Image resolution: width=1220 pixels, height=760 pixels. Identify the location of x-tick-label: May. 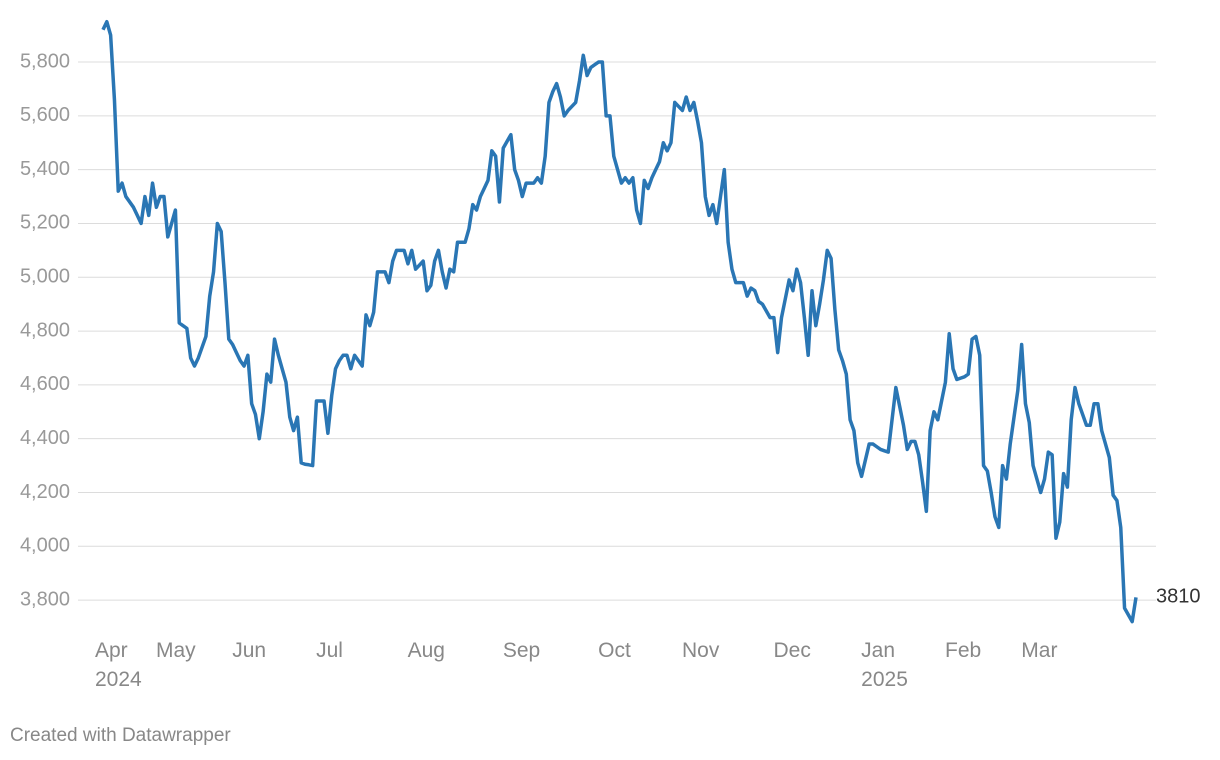
(175, 650).